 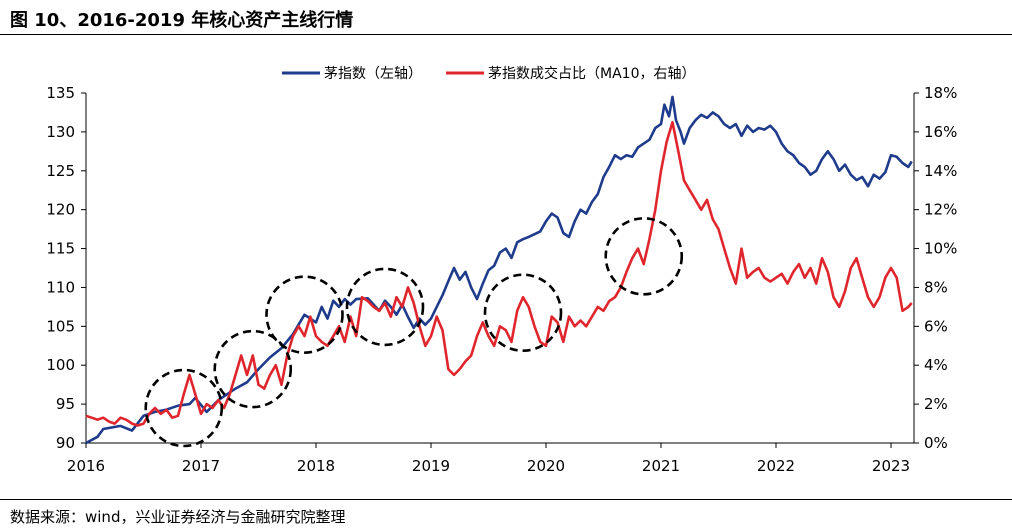 What do you see at coordinates (60, 171) in the screenshot?
I see `y-left-tick-label: 125` at bounding box center [60, 171].